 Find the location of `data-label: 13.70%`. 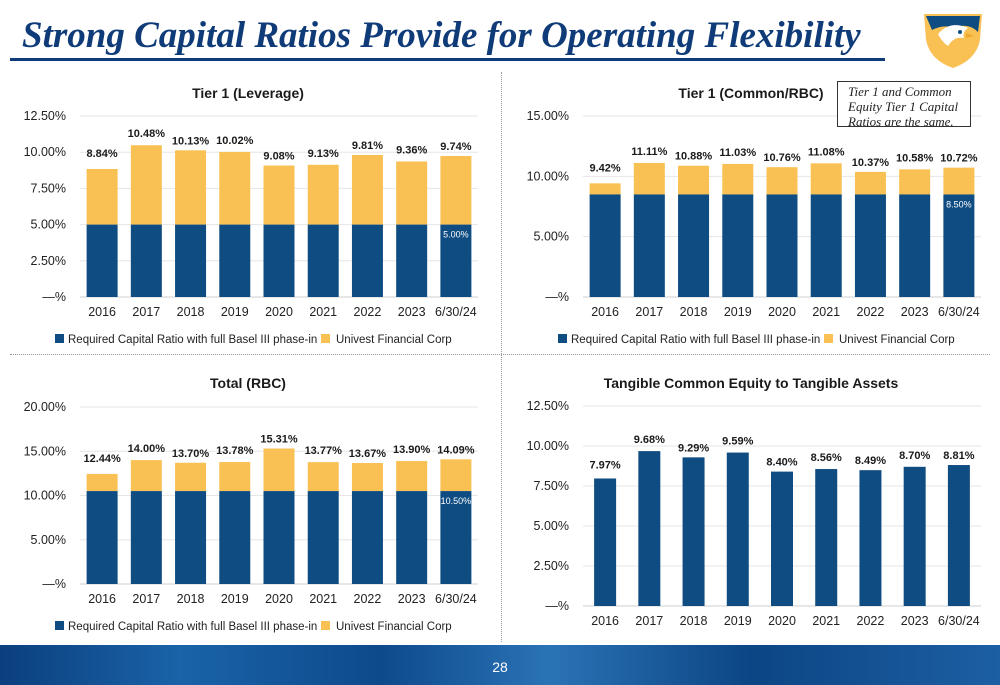

data-label: 13.70% is located at coordinates (191, 454).